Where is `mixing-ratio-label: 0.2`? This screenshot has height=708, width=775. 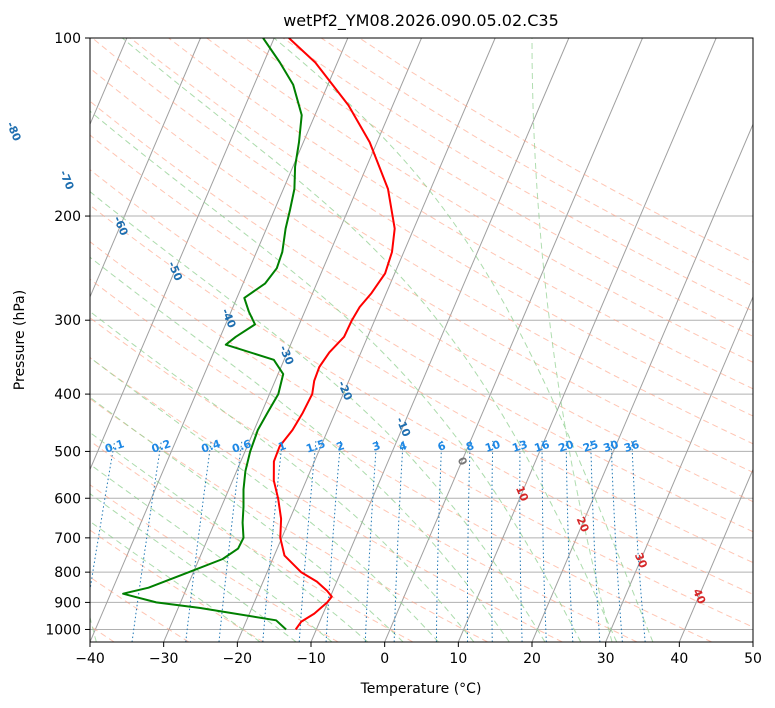
mixing-ratio-label: 0.2 is located at coordinates (161, 446).